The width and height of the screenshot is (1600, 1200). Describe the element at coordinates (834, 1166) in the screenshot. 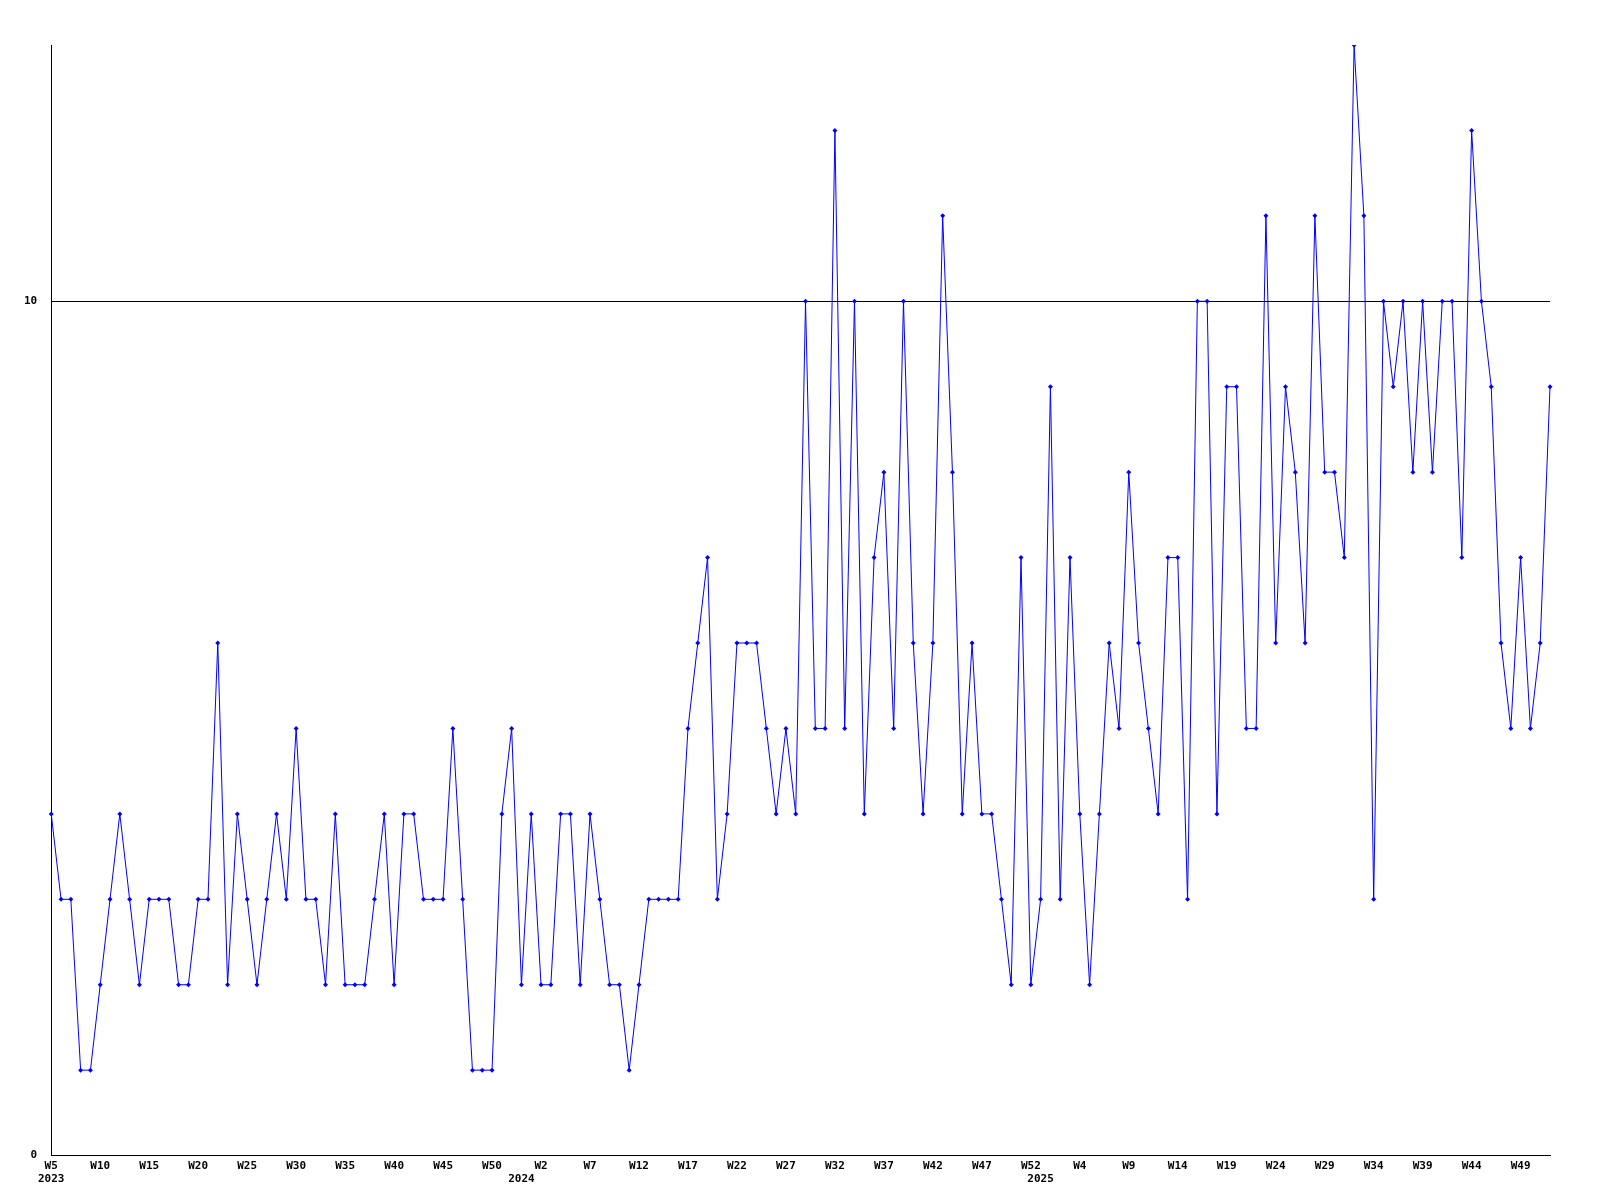

I see `x-tick-label: W32` at that location.